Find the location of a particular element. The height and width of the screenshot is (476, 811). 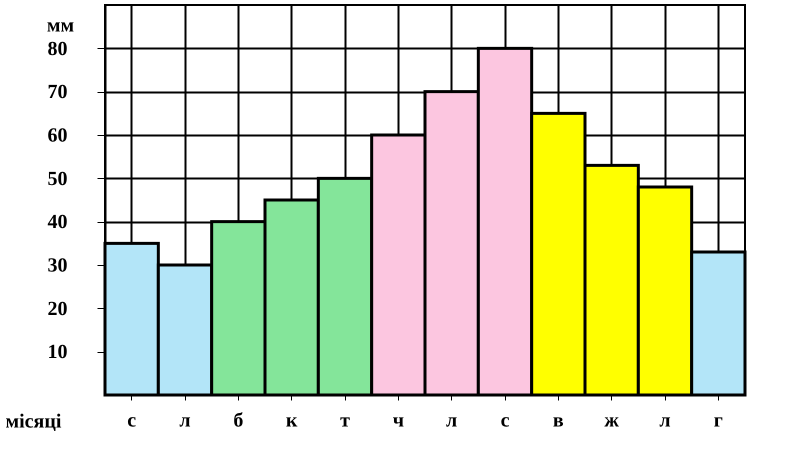

y-axis-title: мм is located at coordinates (60, 25).